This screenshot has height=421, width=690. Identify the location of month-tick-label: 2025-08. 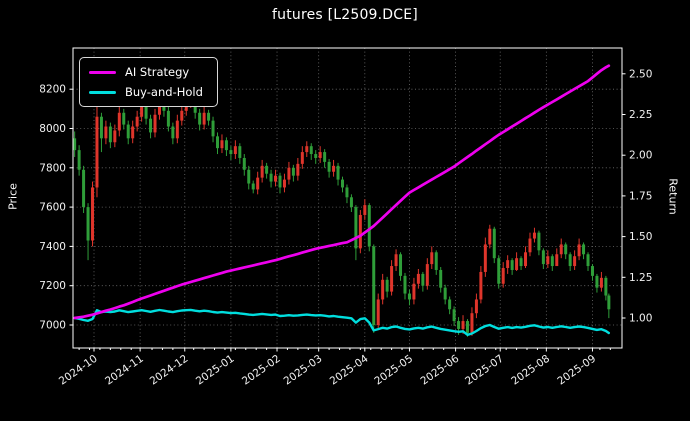
(530, 370).